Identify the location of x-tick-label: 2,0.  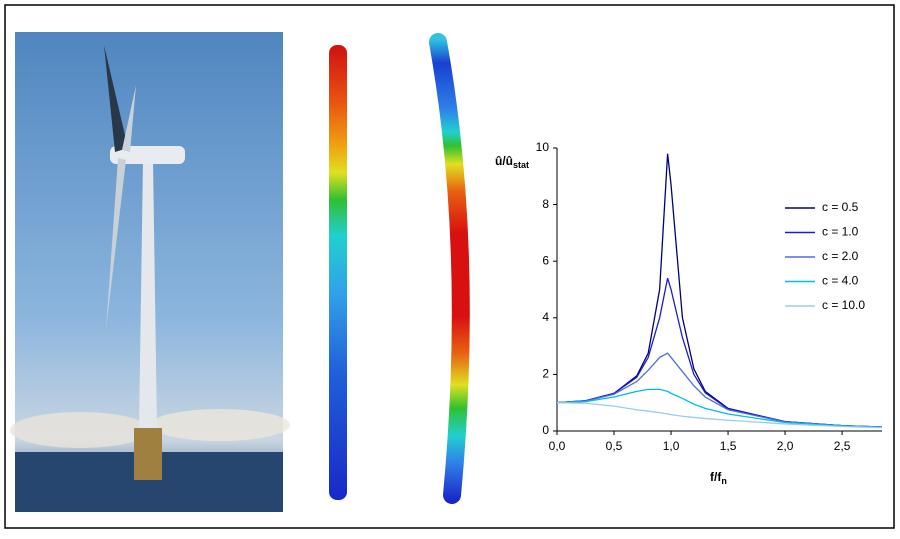
(785, 446).